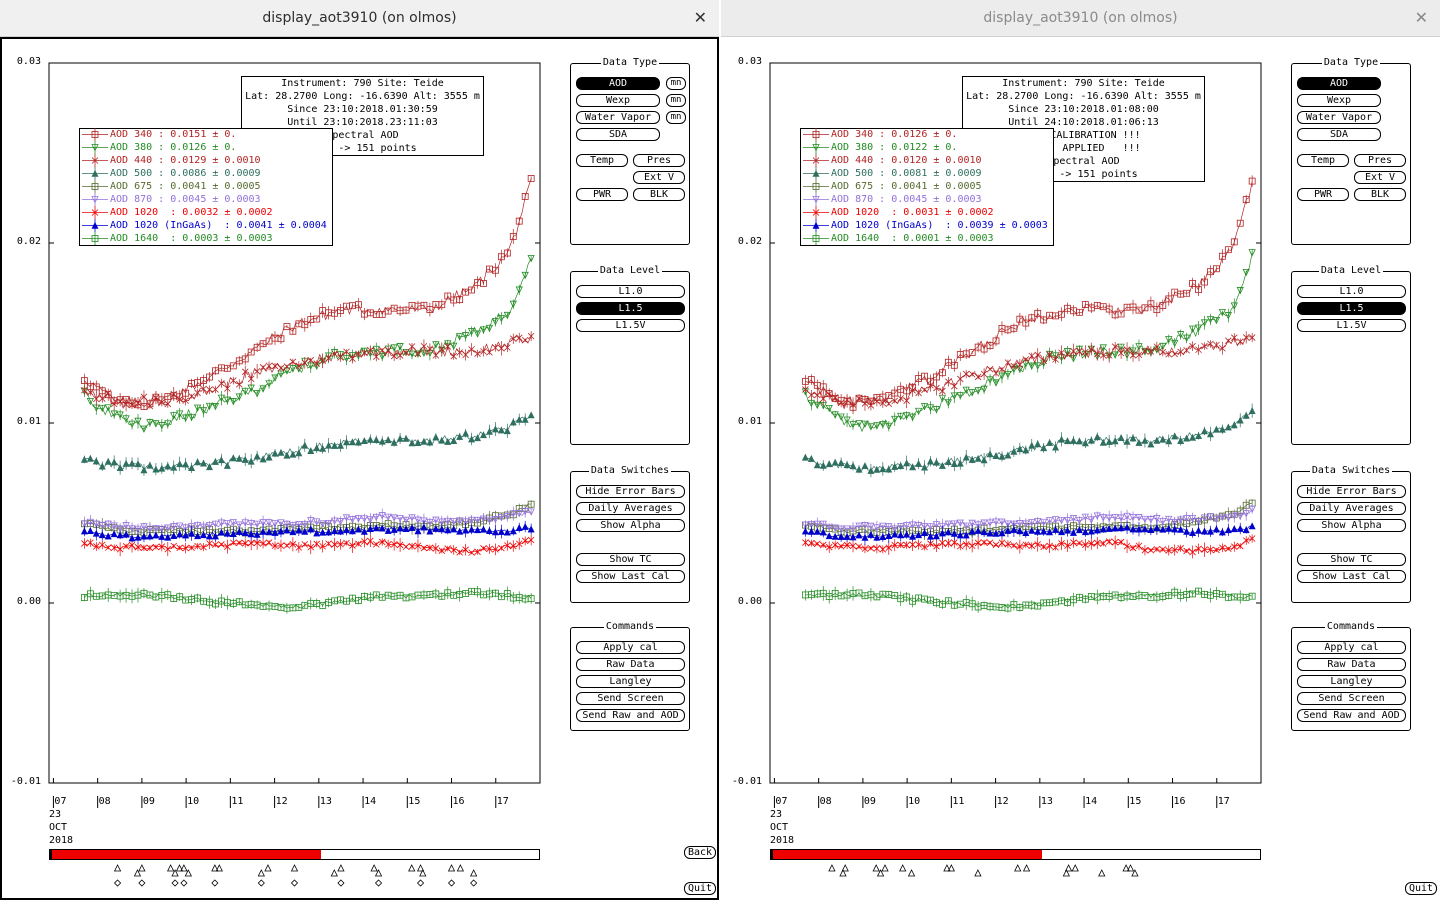 The image size is (1440, 900). I want to click on legend-label: AOD 380 : 0.0126 ± 0., so click(173, 147).